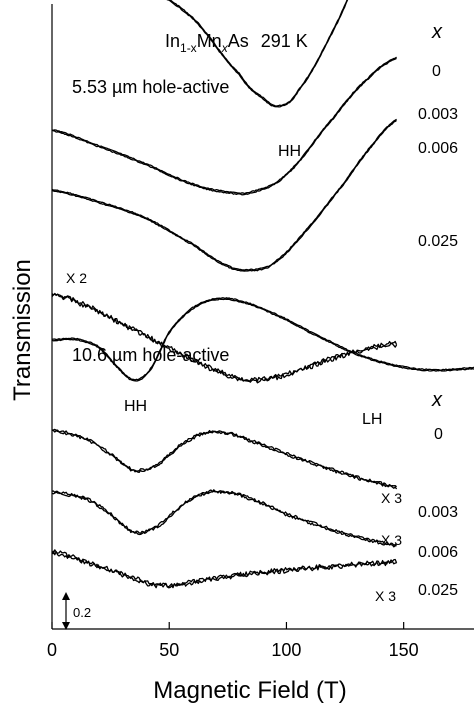  I want to click on series-line-p1-x-0-b, so click(257, 54).